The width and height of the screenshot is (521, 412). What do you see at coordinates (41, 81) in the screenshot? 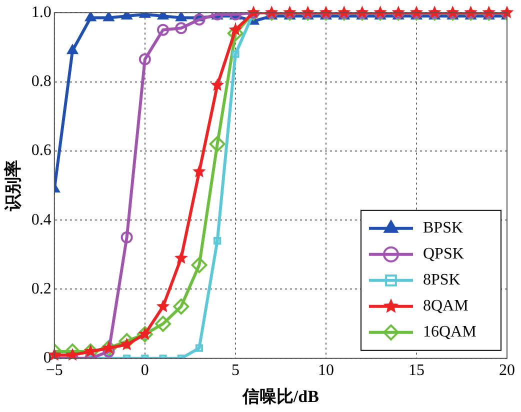
I see `y-tick-label: 0.8` at bounding box center [41, 81].